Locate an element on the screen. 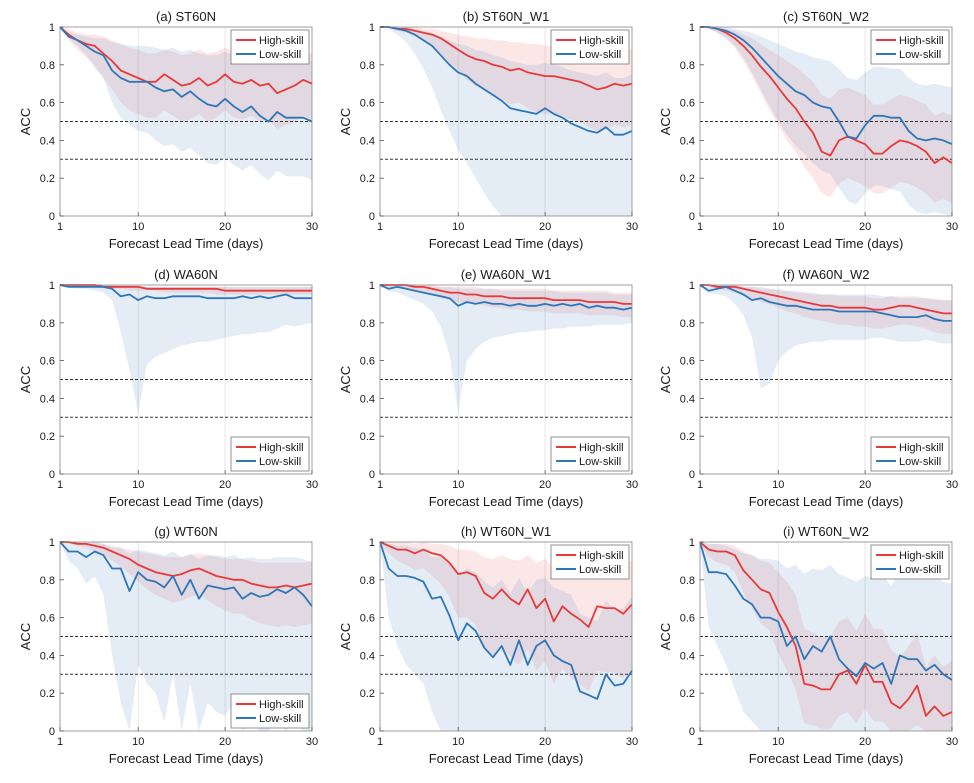 The width and height of the screenshot is (974, 783). panel-title: (h) WT60N_W1 is located at coordinates (506, 531).